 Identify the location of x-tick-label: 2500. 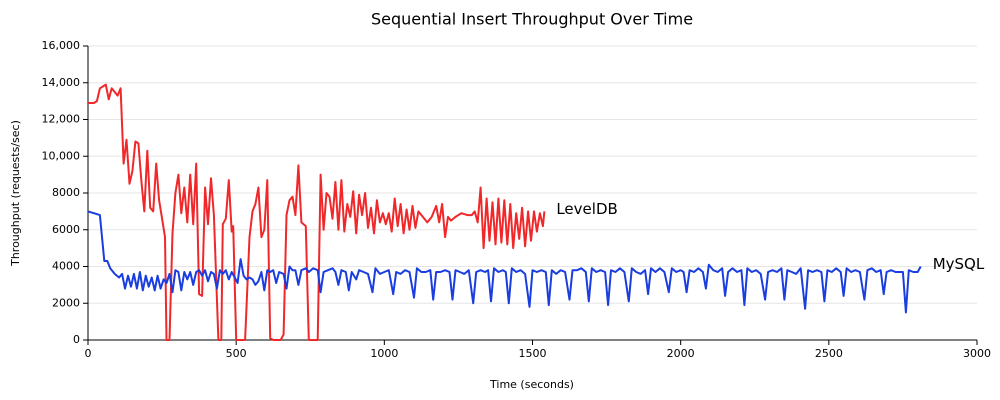
(829, 353).